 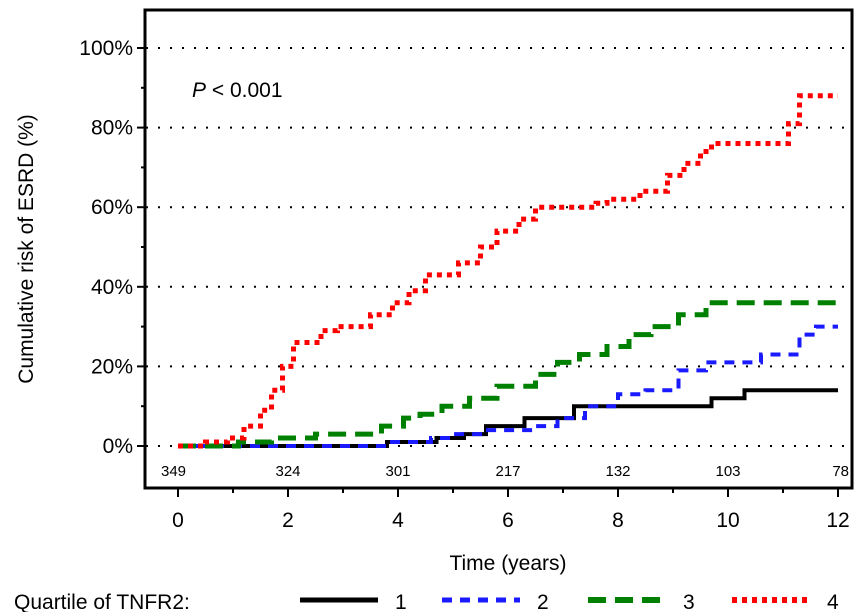 What do you see at coordinates (112, 247) in the screenshot?
I see `y-axis: 0% 20% 40% 60% 80% 100%` at bounding box center [112, 247].